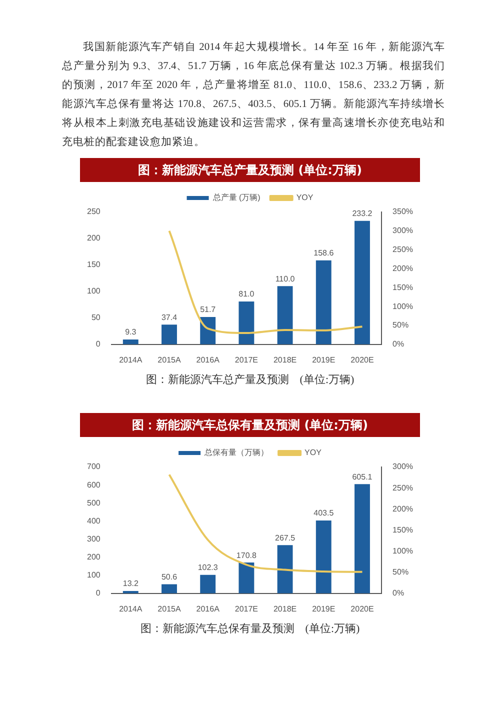  What do you see at coordinates (93, 539) in the screenshot?
I see `y-tick-label: 300` at bounding box center [93, 539].